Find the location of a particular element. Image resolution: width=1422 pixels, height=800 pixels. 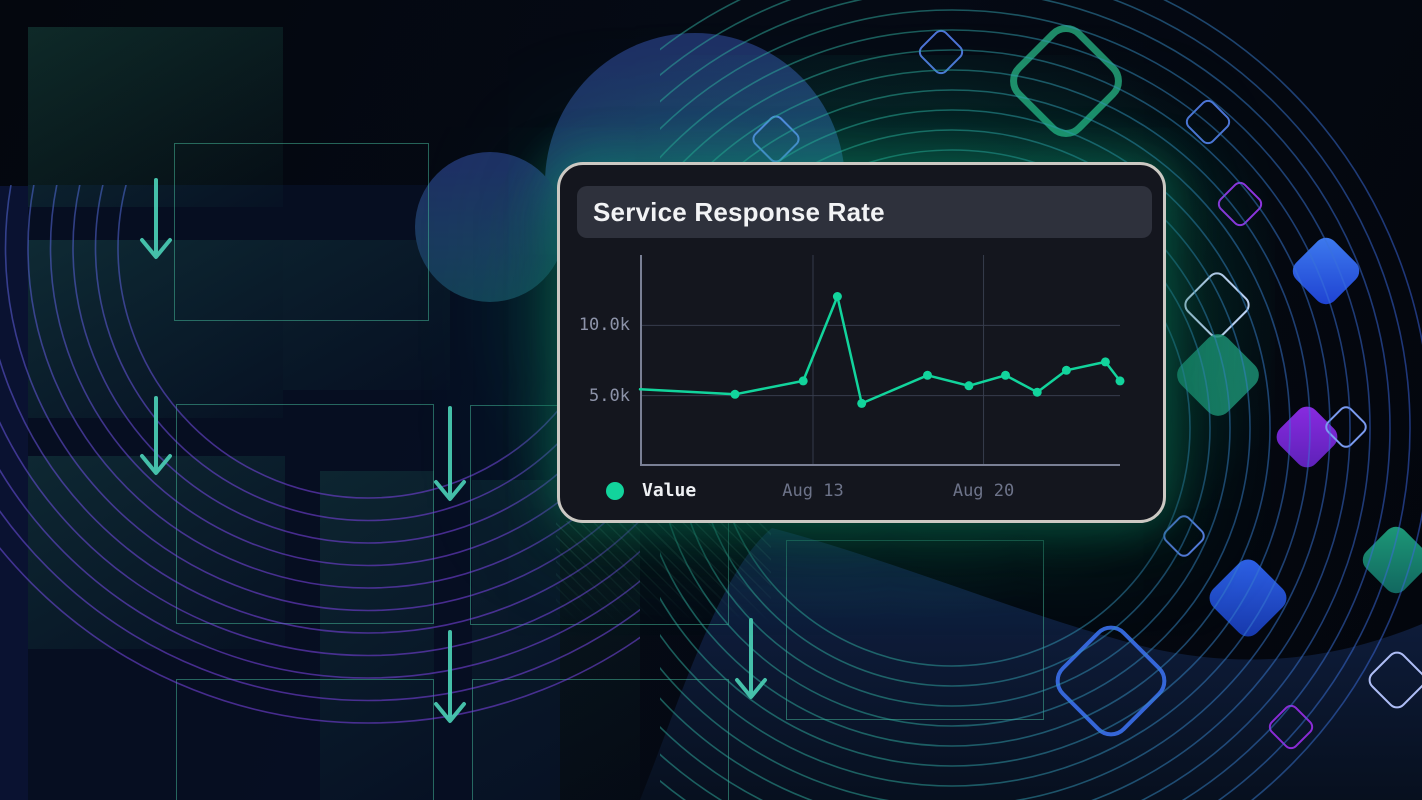

cloud-shape is located at coordinates (490, 227).